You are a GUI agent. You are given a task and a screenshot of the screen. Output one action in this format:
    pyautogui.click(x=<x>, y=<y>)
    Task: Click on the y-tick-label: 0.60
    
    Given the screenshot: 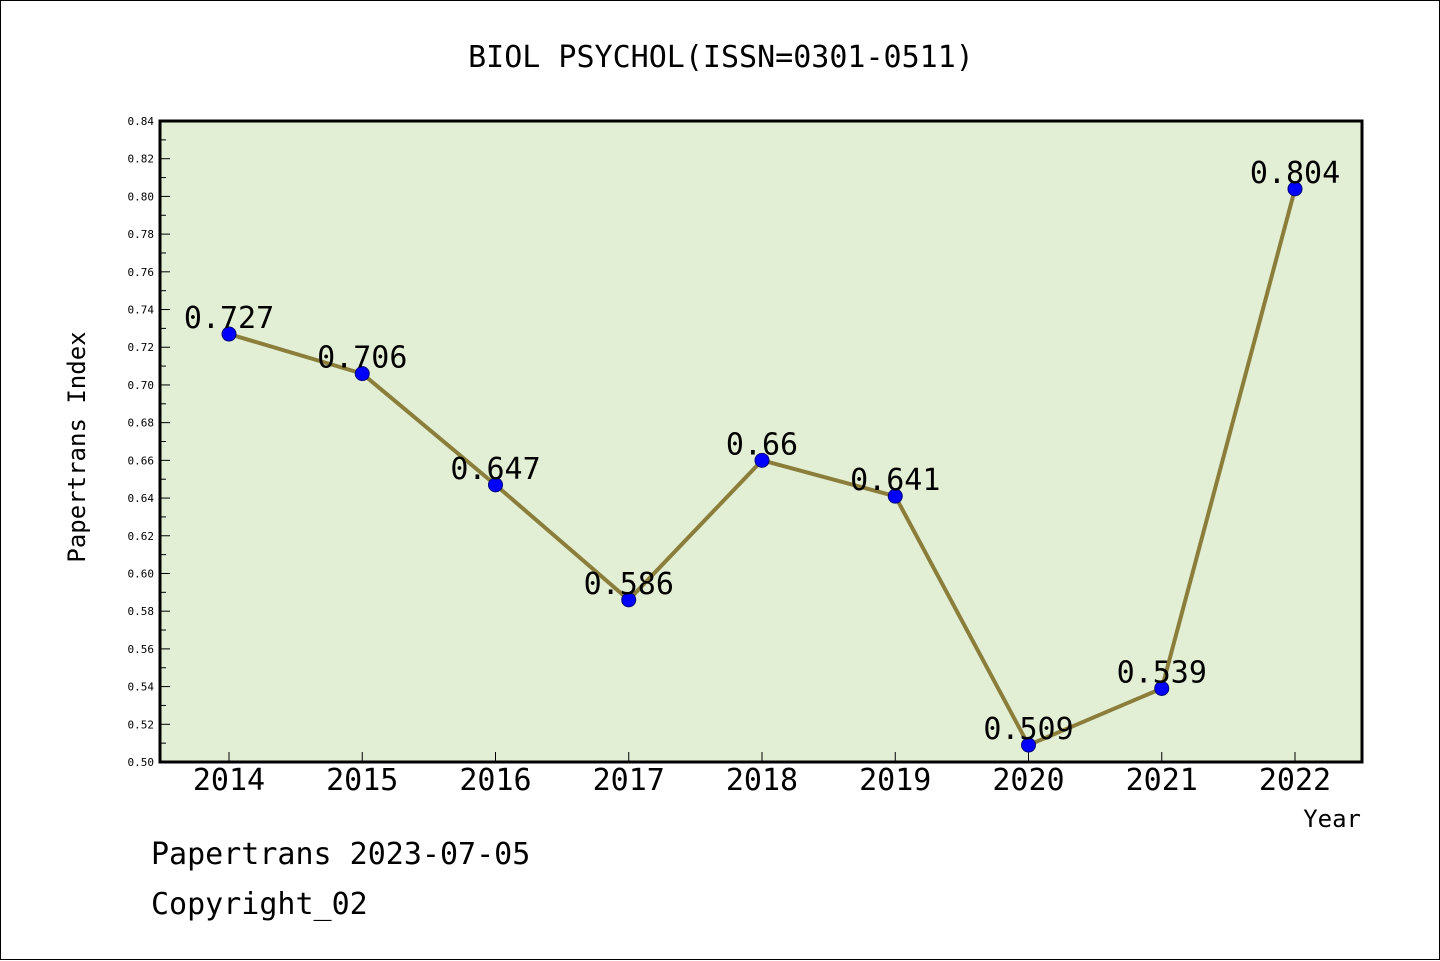 What is the action you would take?
    pyautogui.click(x=141, y=573)
    